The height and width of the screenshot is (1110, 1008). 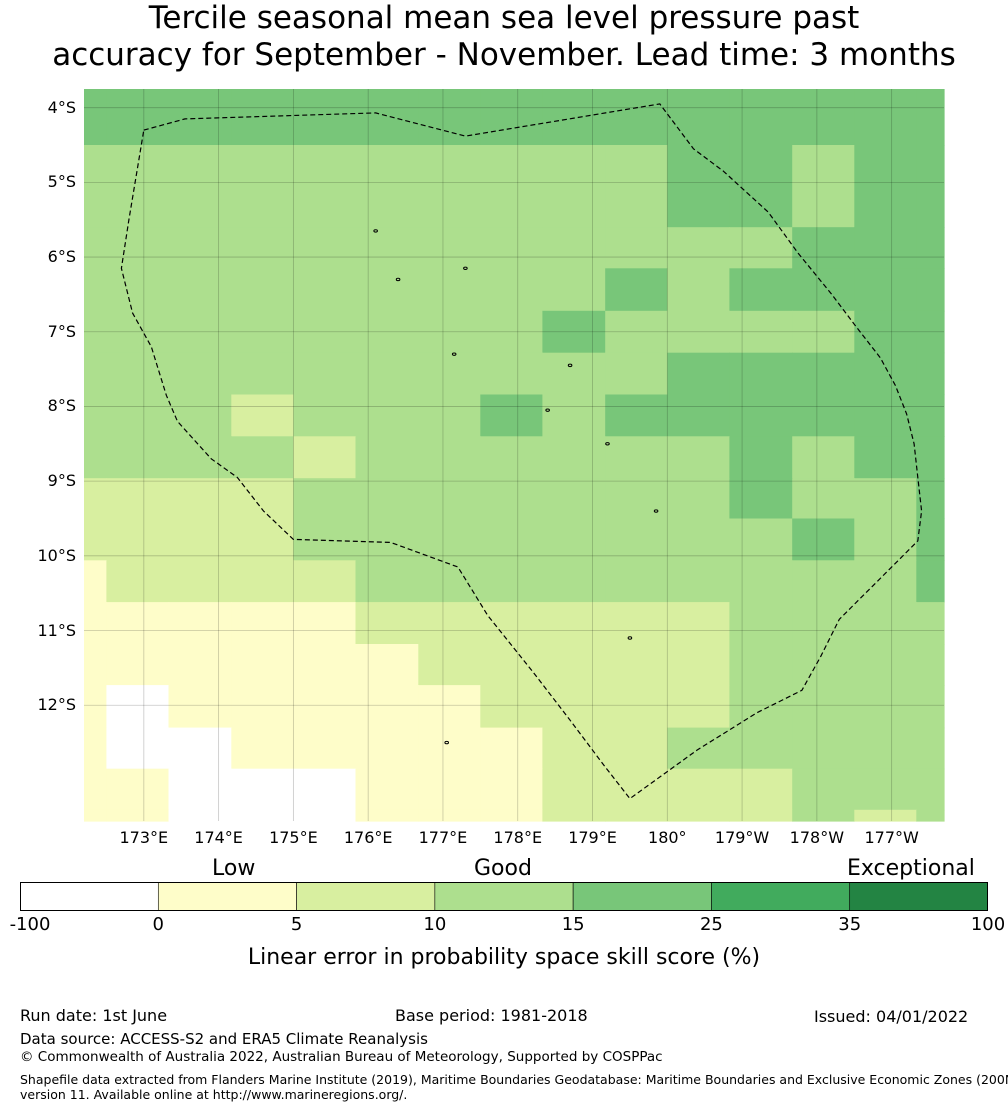 What do you see at coordinates (503, 868) in the screenshot?
I see `category-good: Good` at bounding box center [503, 868].